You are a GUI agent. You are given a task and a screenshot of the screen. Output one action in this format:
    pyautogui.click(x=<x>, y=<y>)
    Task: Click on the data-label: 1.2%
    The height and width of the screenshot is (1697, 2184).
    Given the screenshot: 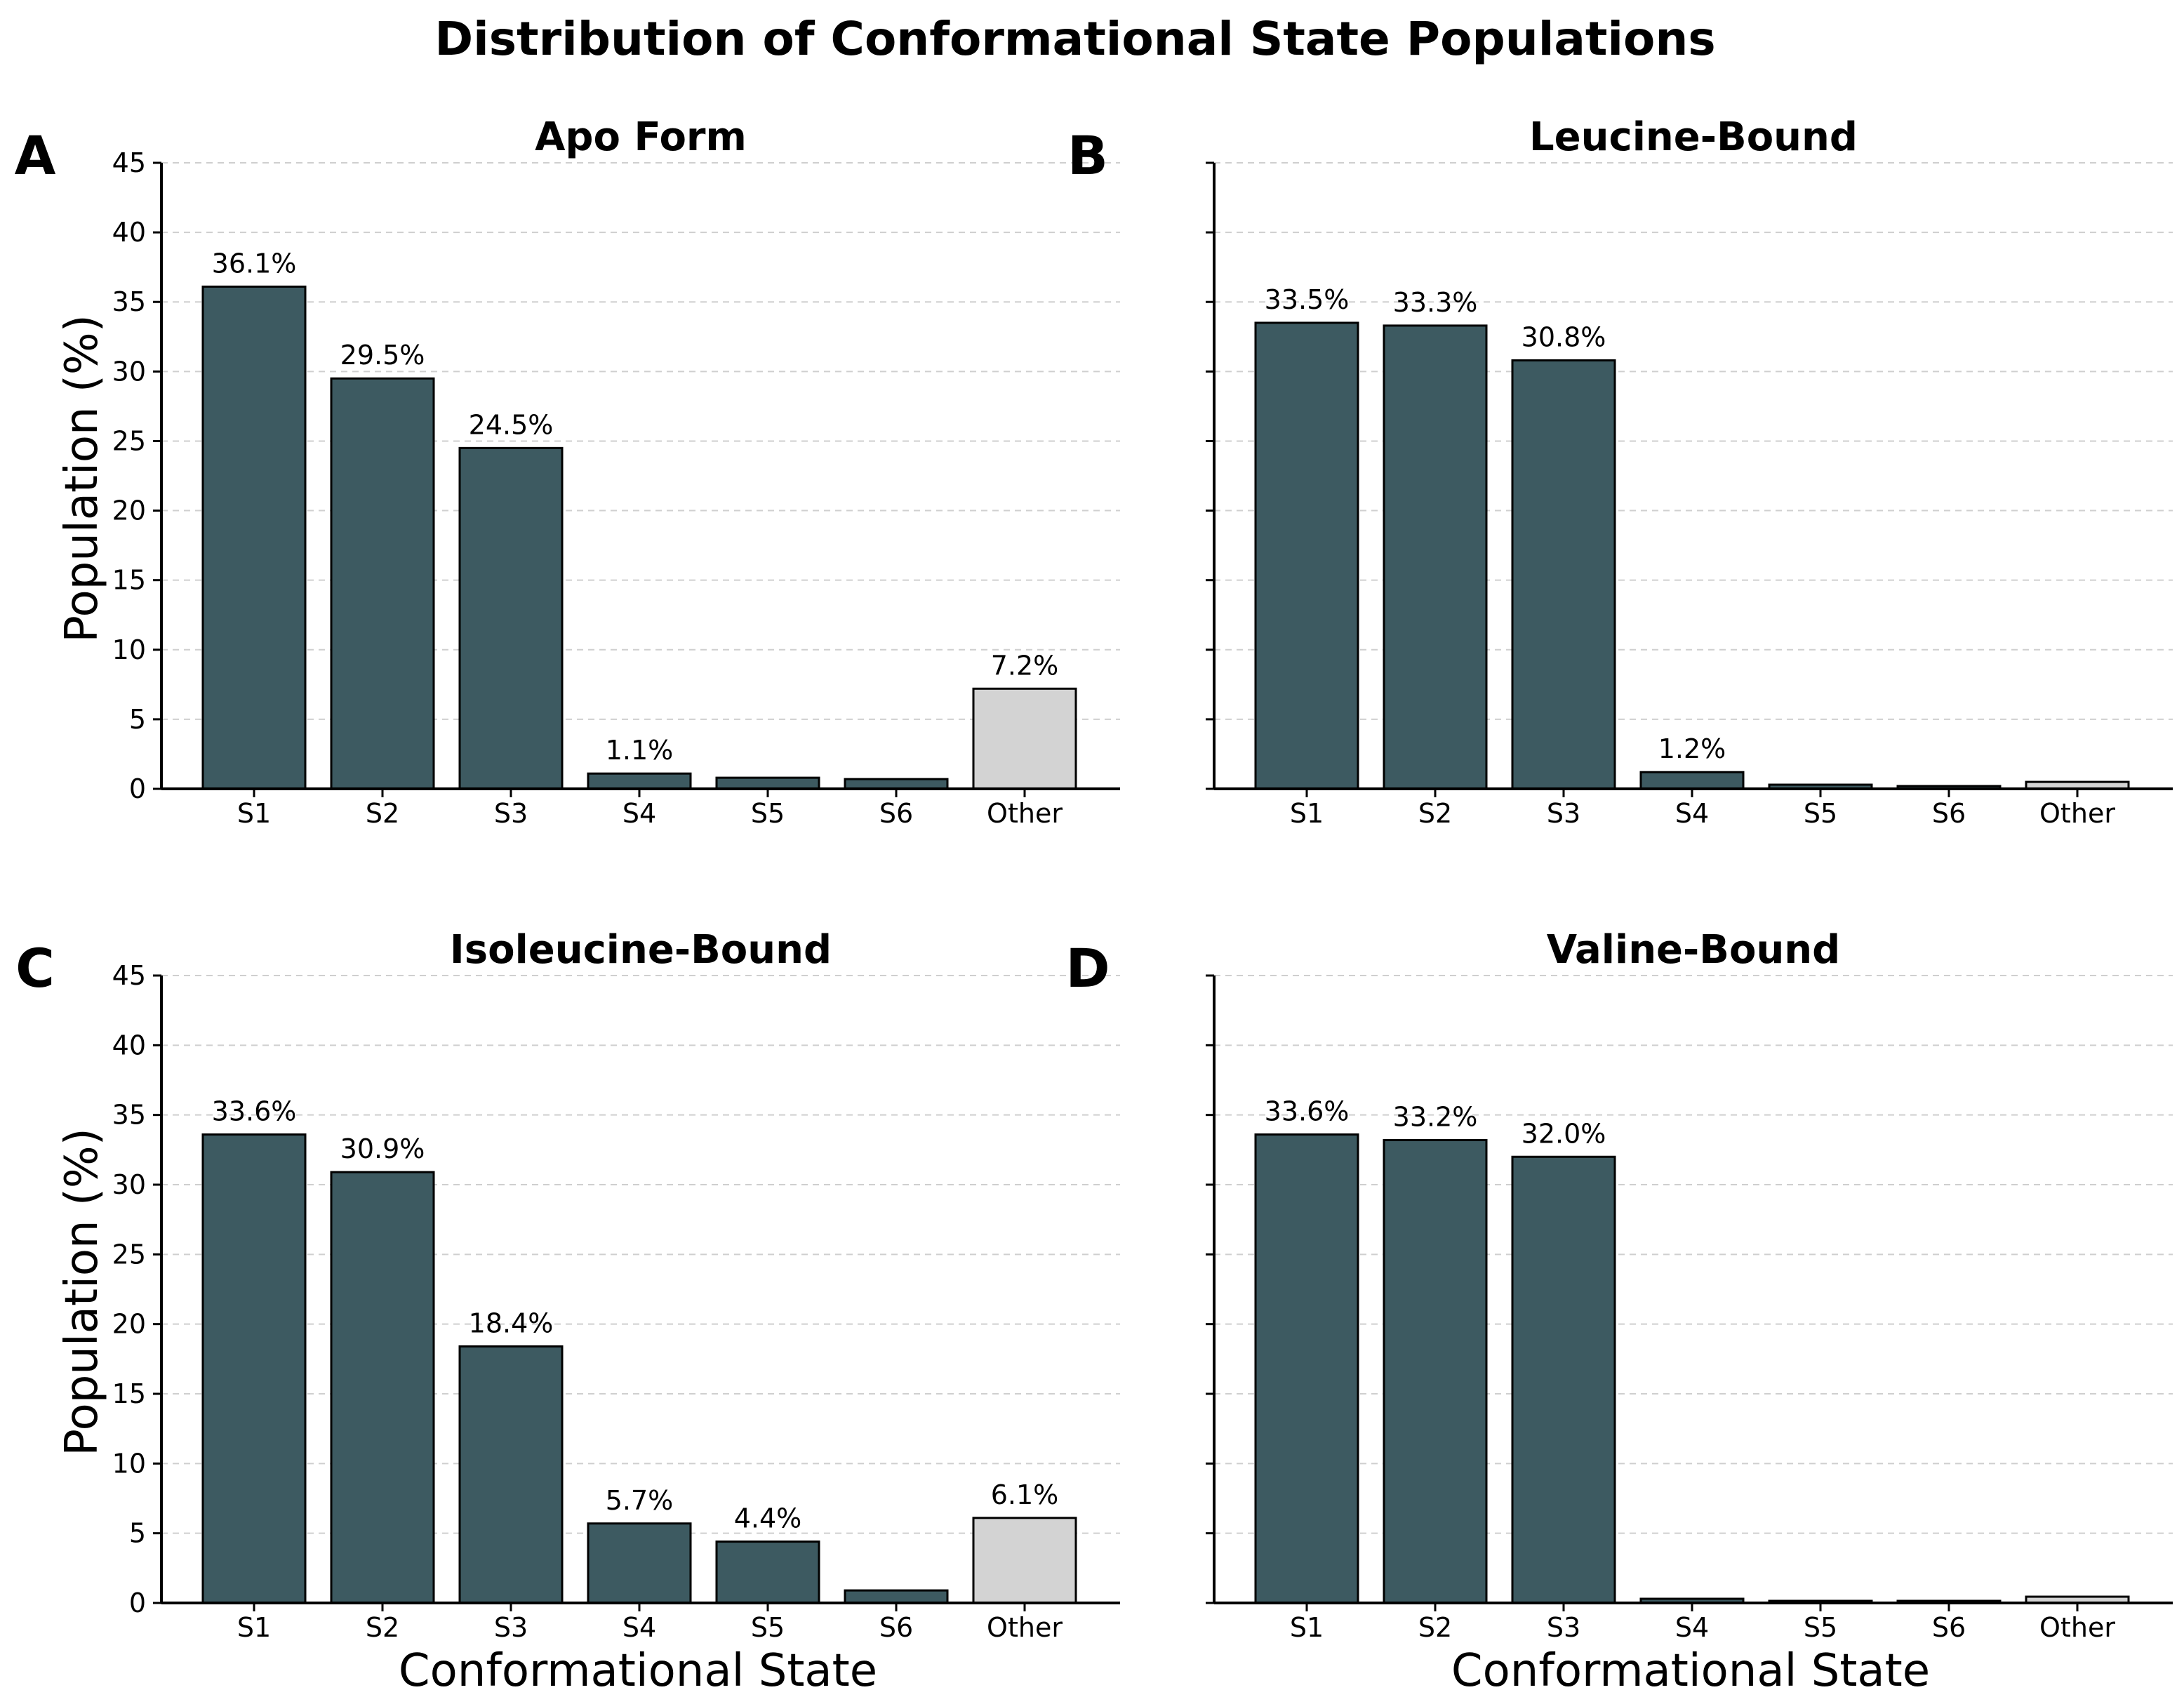 What is the action you would take?
    pyautogui.click(x=1692, y=749)
    